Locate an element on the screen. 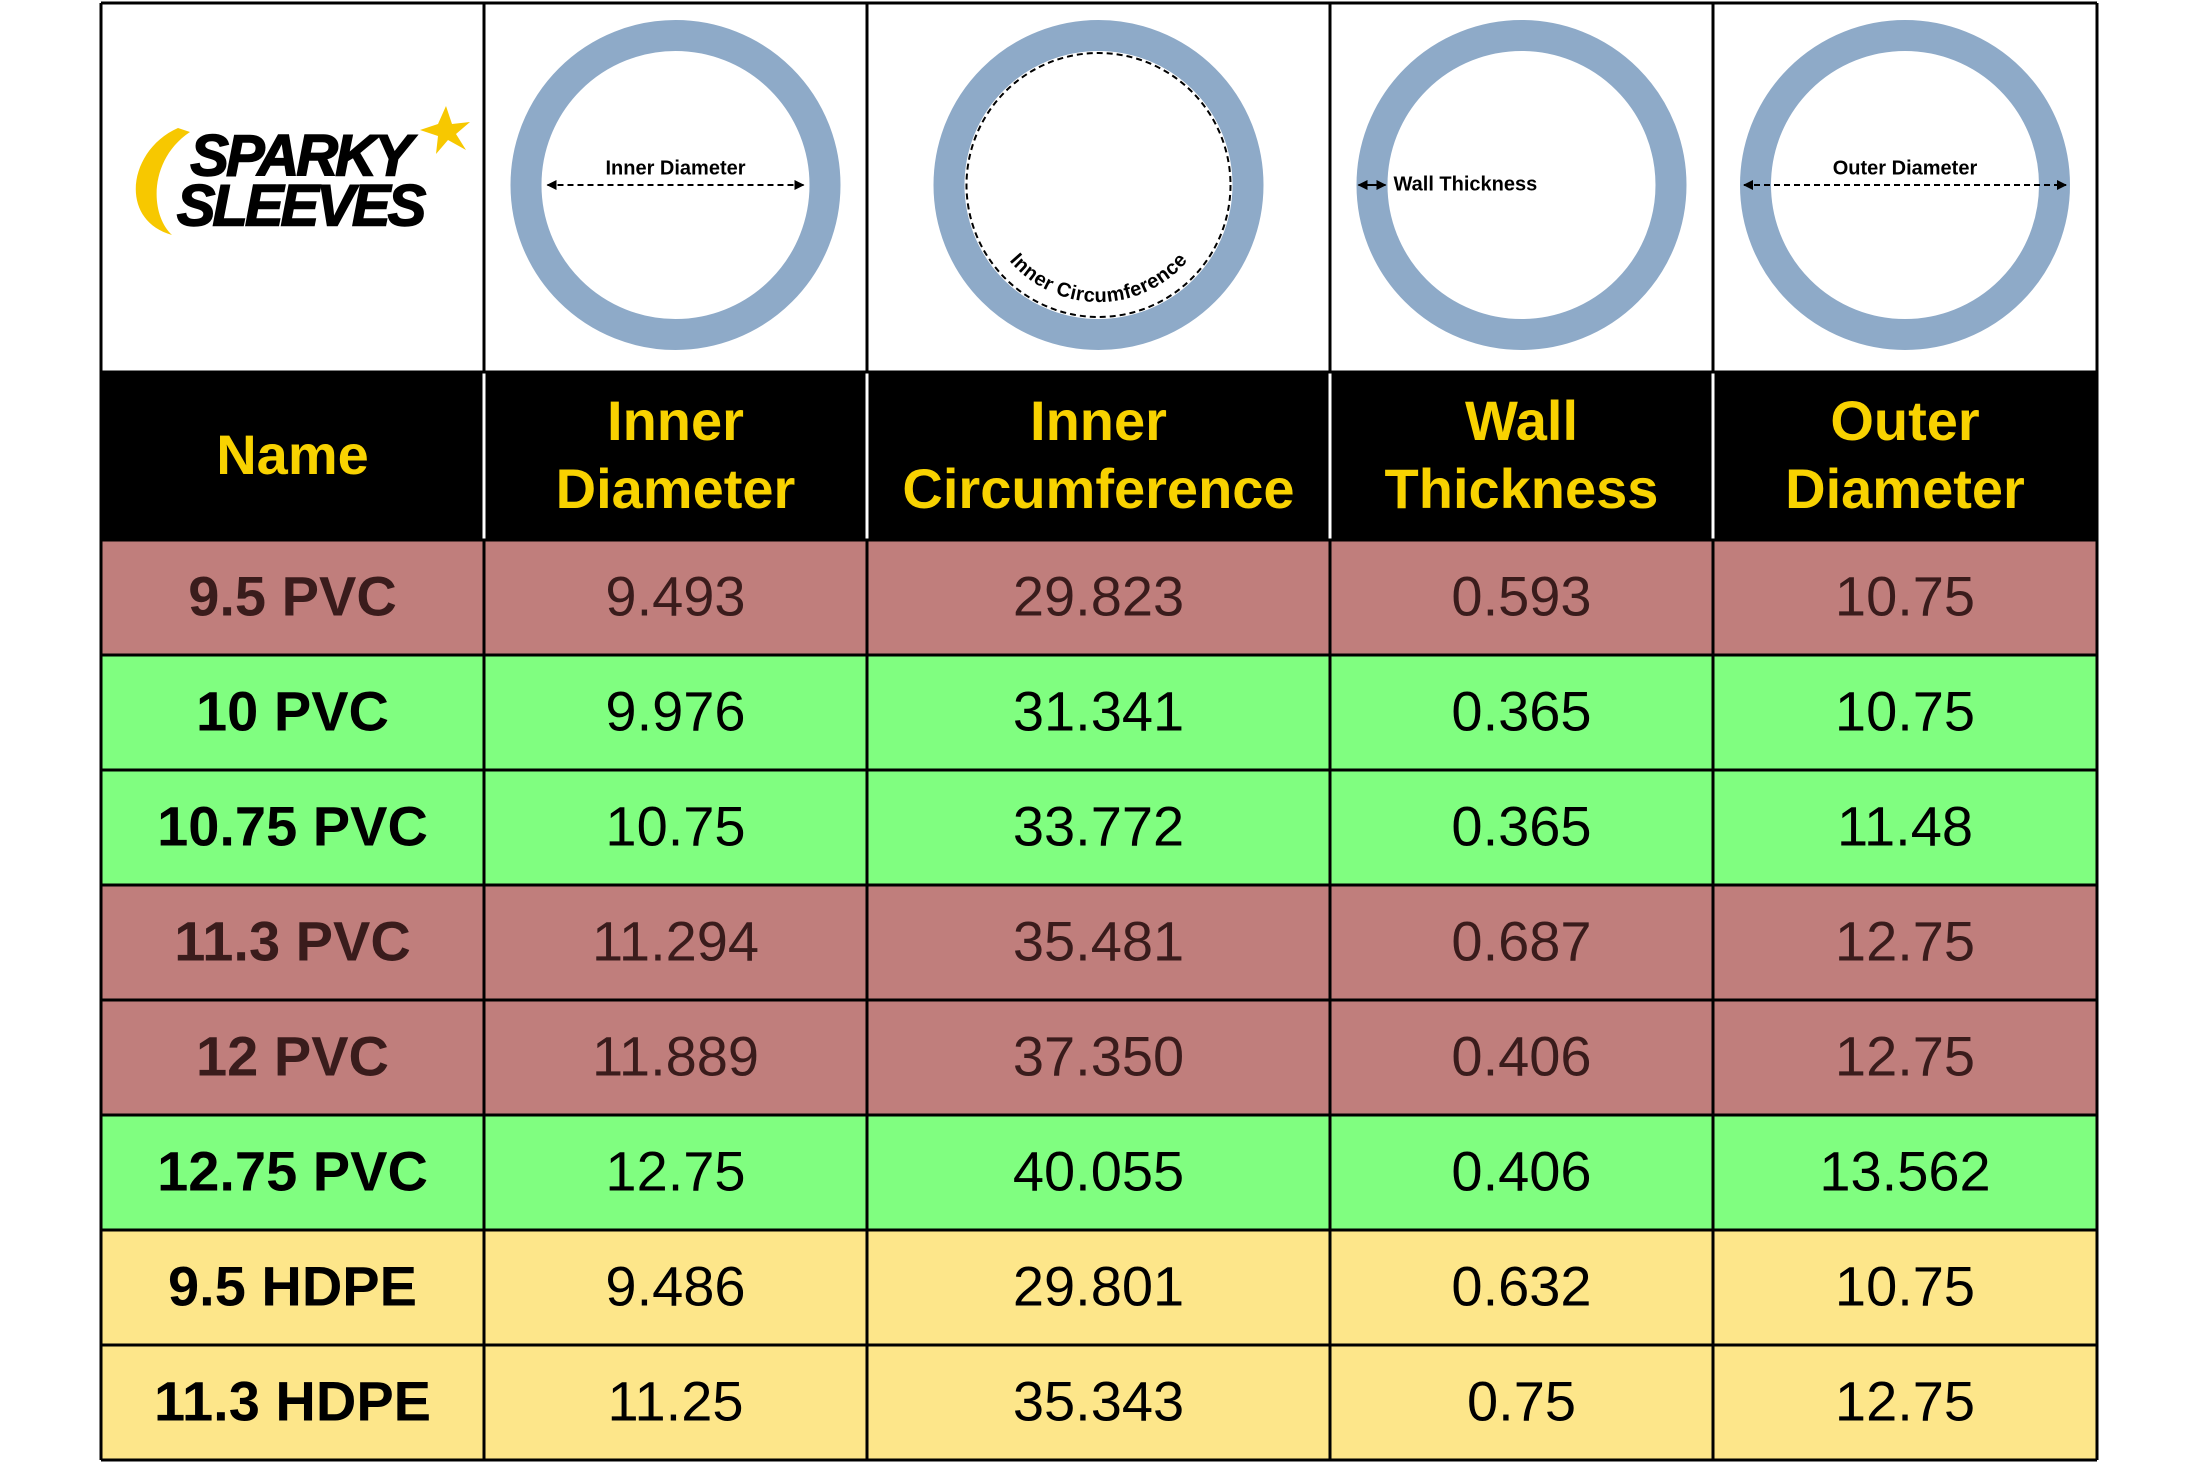 The image size is (2200, 1463). diagram: Wall Thickness is located at coordinates (1521, 185).